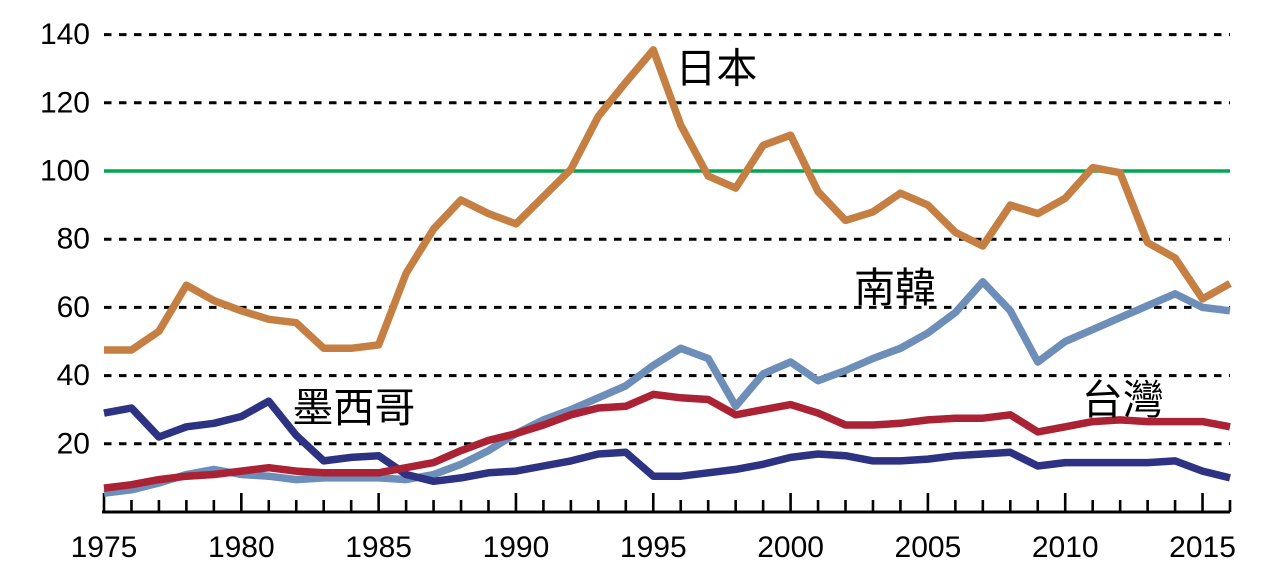 This screenshot has height=587, width=1285. Describe the element at coordinates (65, 34) in the screenshot. I see `y-tick-label-140: 140` at that location.